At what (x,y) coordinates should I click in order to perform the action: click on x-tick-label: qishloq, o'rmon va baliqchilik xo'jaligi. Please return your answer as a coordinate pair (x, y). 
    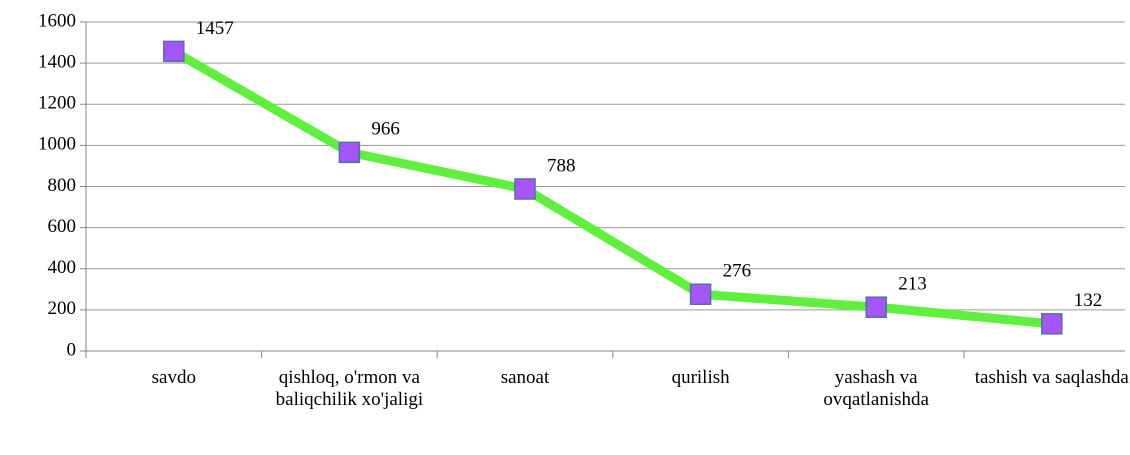
    Looking at the image, I should click on (349, 388).